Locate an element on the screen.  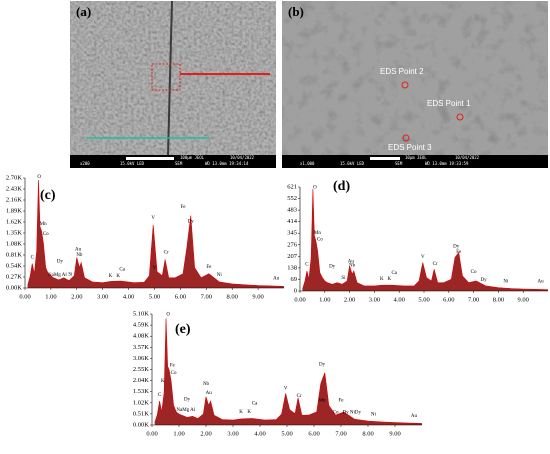
x-tick-label: 0.00 is located at coordinates (24, 296).